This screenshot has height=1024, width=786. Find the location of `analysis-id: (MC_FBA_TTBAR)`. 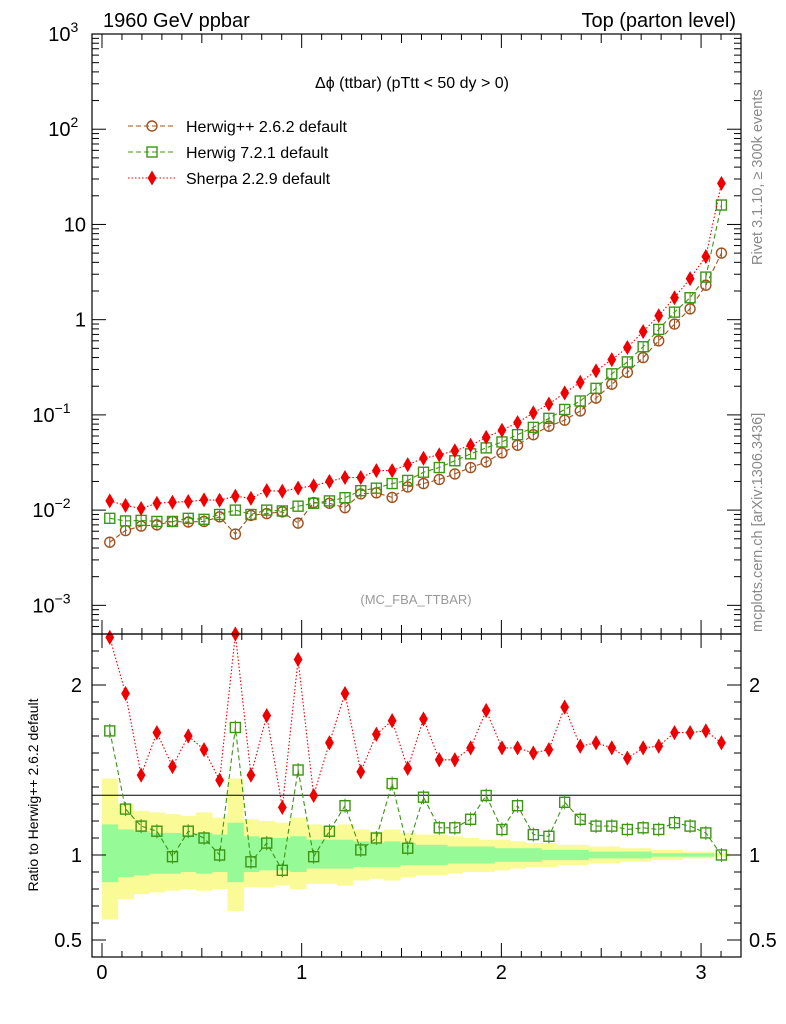

analysis-id: (MC_FBA_TTBAR) is located at coordinates (415, 599).